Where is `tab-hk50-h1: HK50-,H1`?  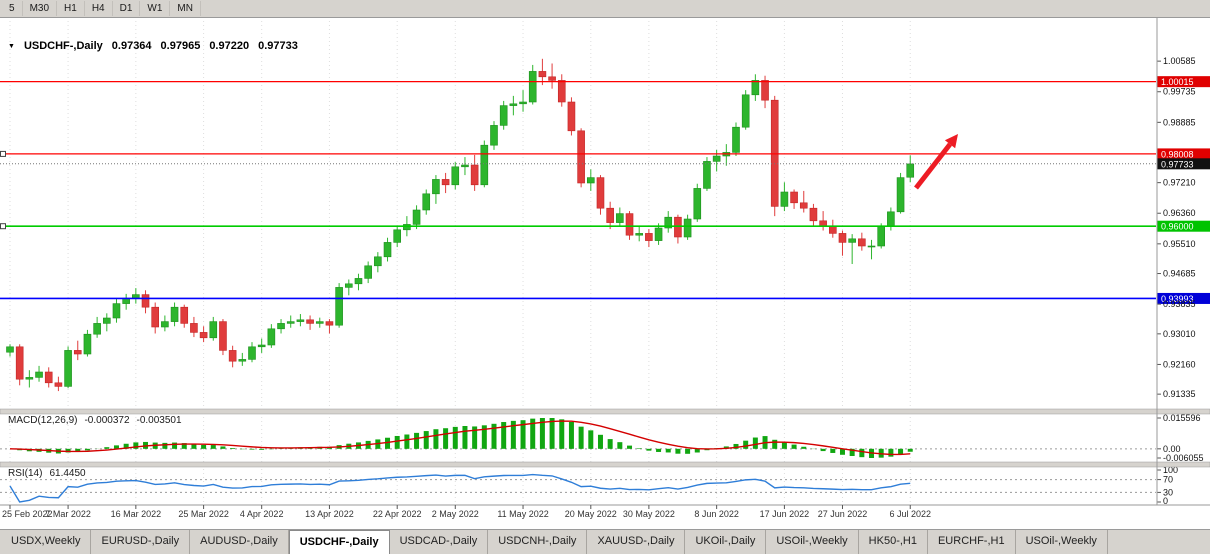
tab-hk50-h1: HK50-,H1 is located at coordinates (893, 542).